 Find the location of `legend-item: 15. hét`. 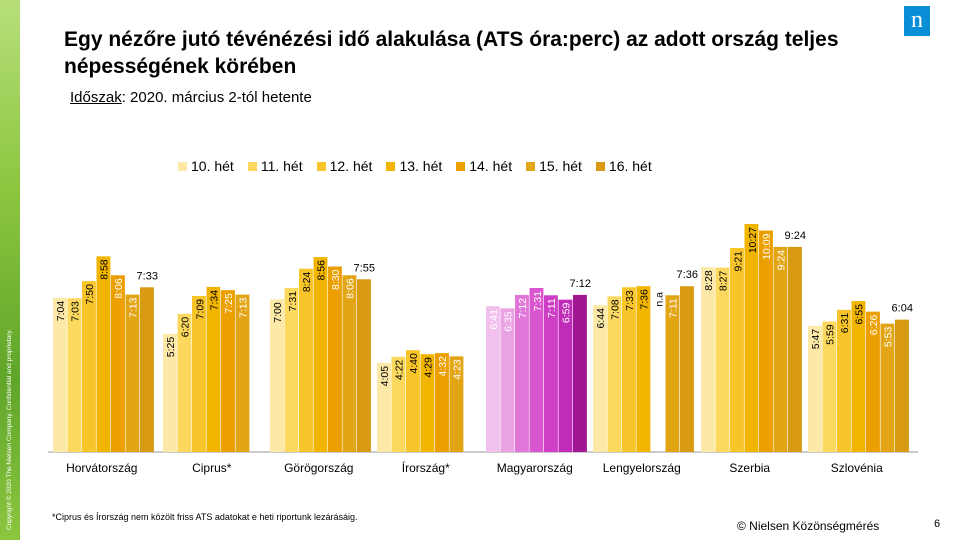

legend-item: 15. hét is located at coordinates (554, 166).